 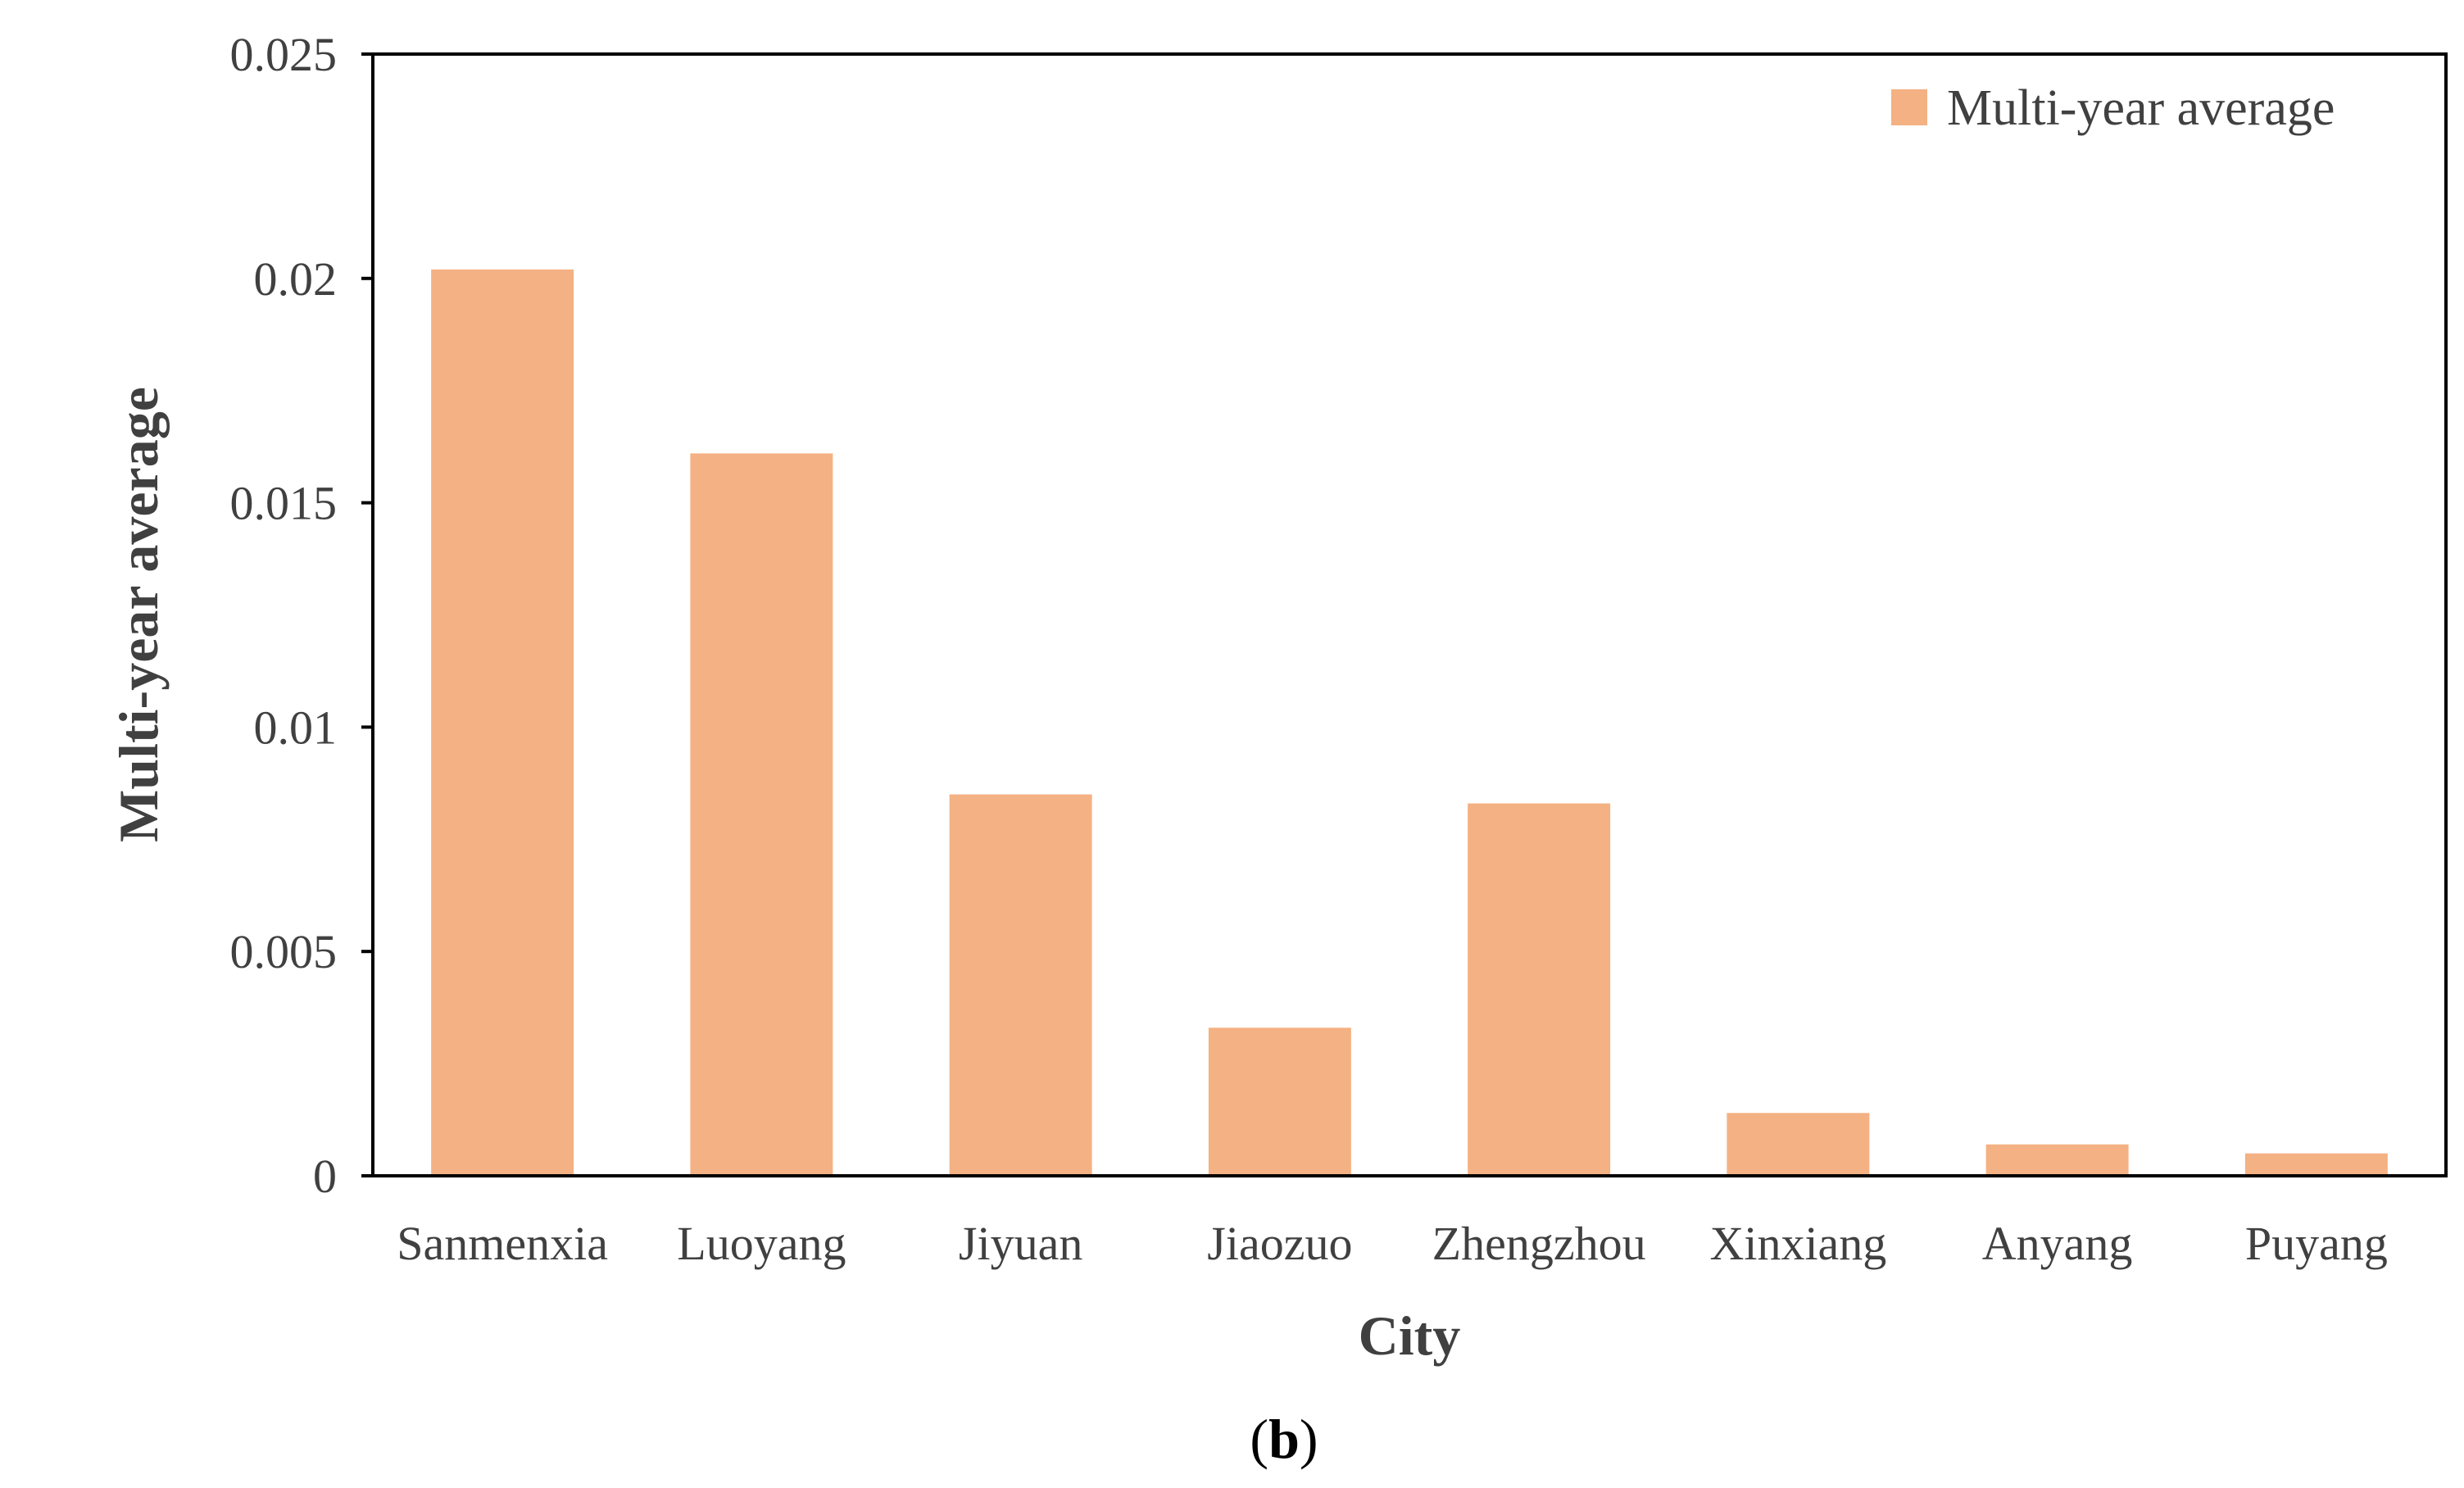 What do you see at coordinates (761, 815) in the screenshot?
I see `bar-luoyang` at bounding box center [761, 815].